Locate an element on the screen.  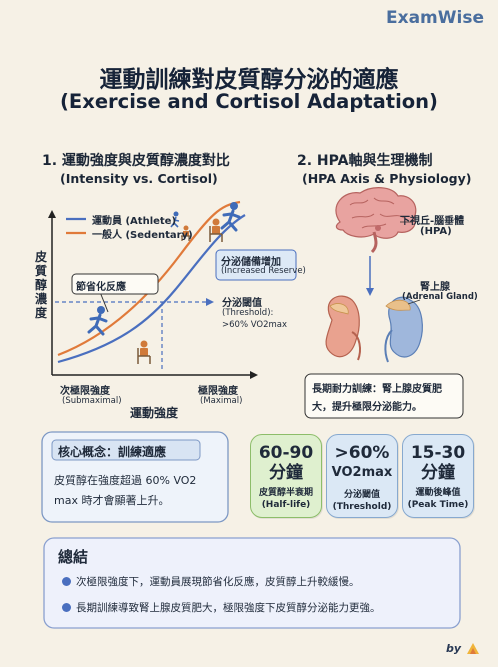
stat-threshold-unit: VO2max is located at coordinates (362, 472).